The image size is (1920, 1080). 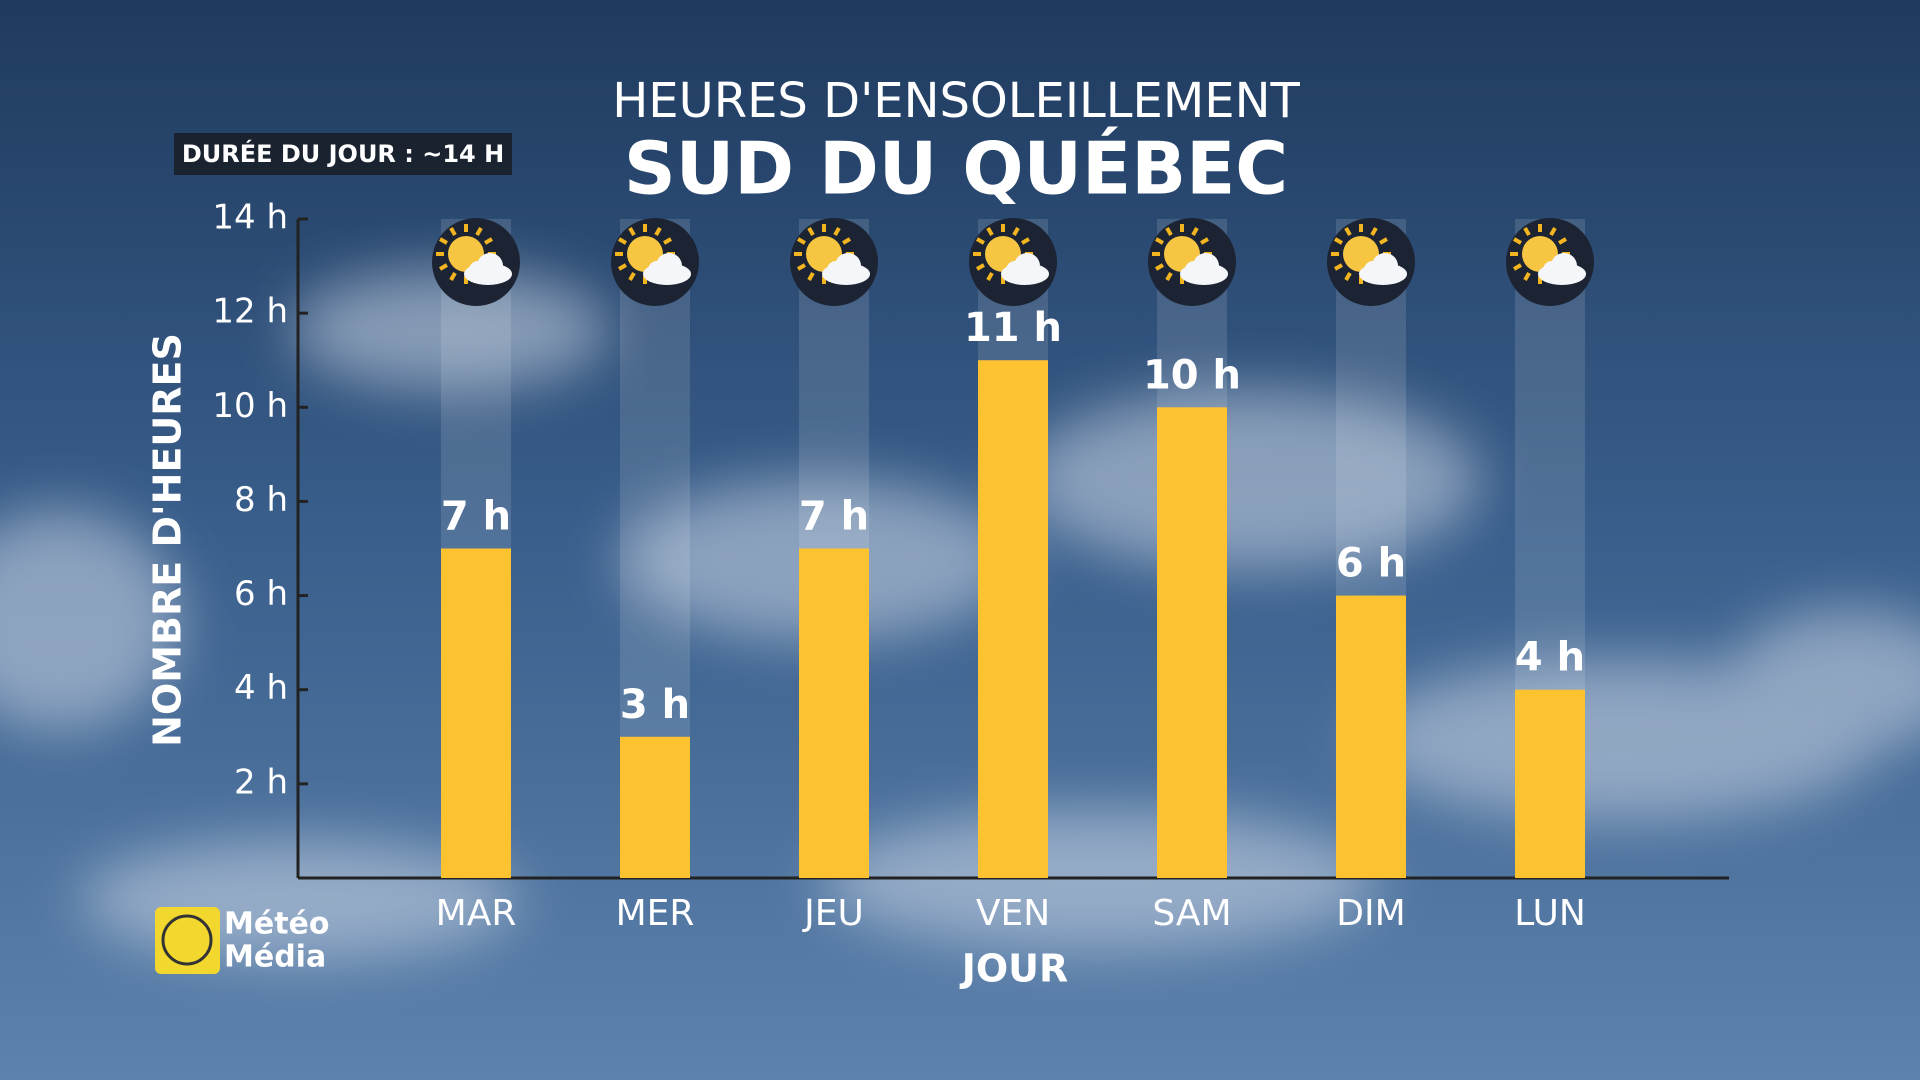 What do you see at coordinates (956, 101) in the screenshot?
I see `chart-title: HEURES D'ENSOLEILLEMENT` at bounding box center [956, 101].